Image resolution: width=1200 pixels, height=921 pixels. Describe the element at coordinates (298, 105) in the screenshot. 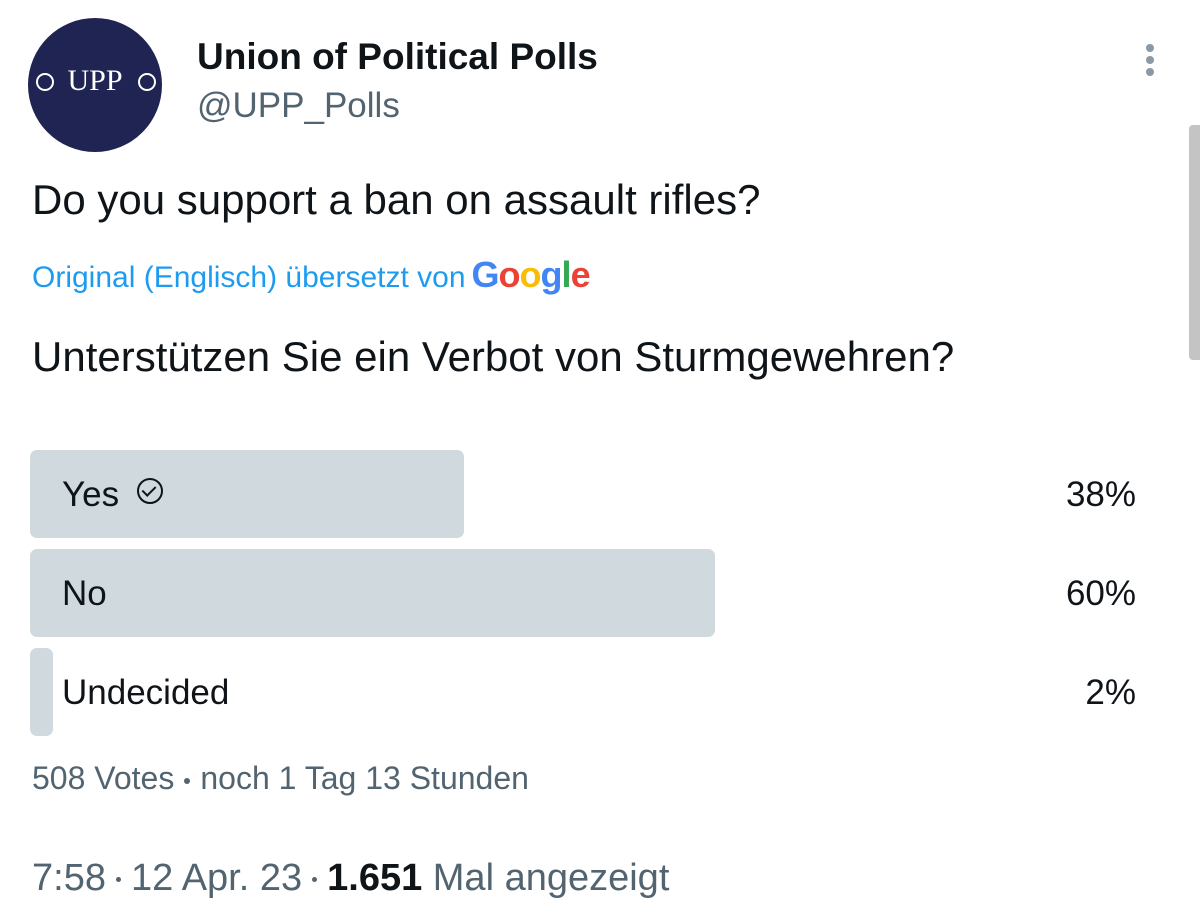

I see `handle: @UPP_Polls` at that location.